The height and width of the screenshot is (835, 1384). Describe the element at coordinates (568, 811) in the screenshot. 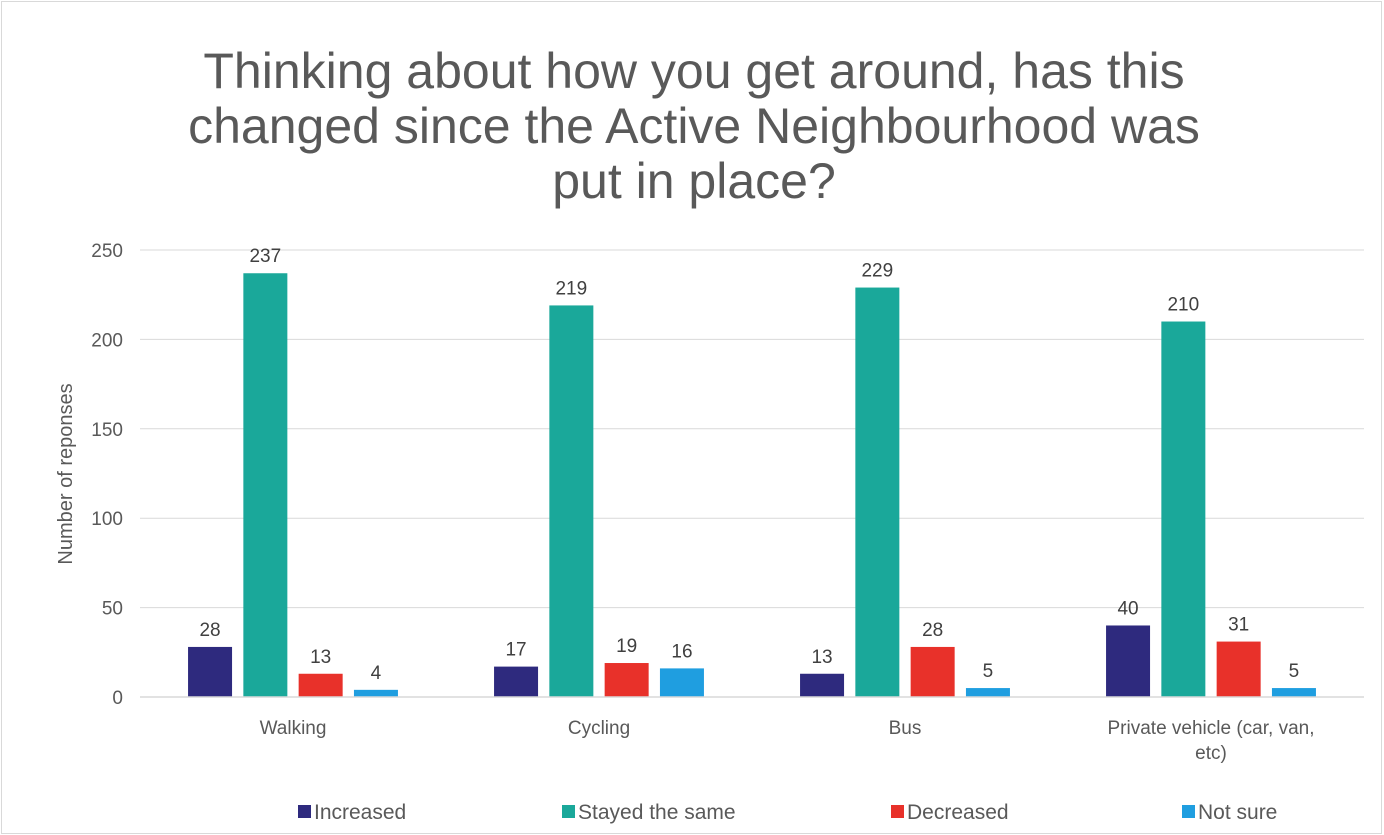

I see `legend-swatch-stayed-the-same` at that location.